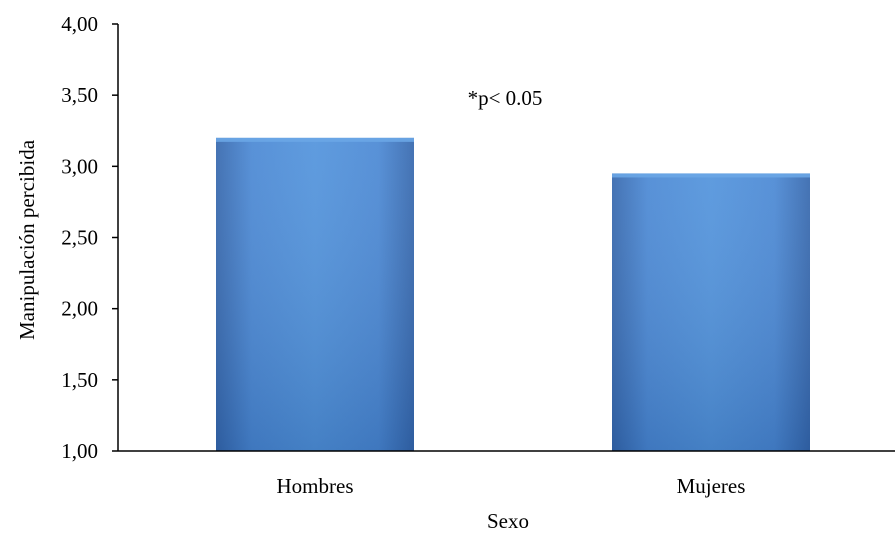 The width and height of the screenshot is (895, 539). I want to click on x-tick-label: Hombres, so click(315, 486).